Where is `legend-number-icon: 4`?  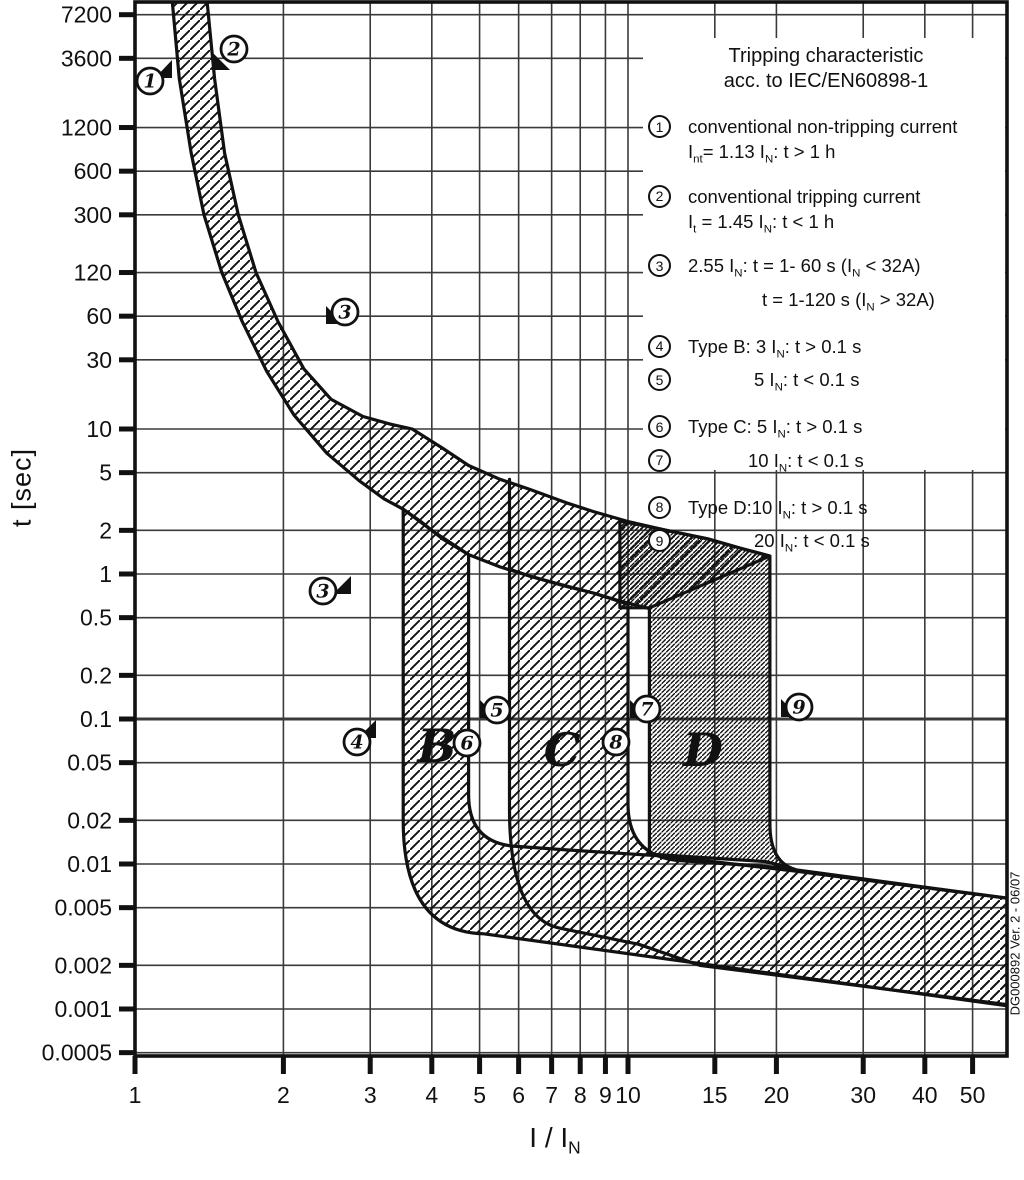
legend-number-icon: 4 is located at coordinates (659, 346).